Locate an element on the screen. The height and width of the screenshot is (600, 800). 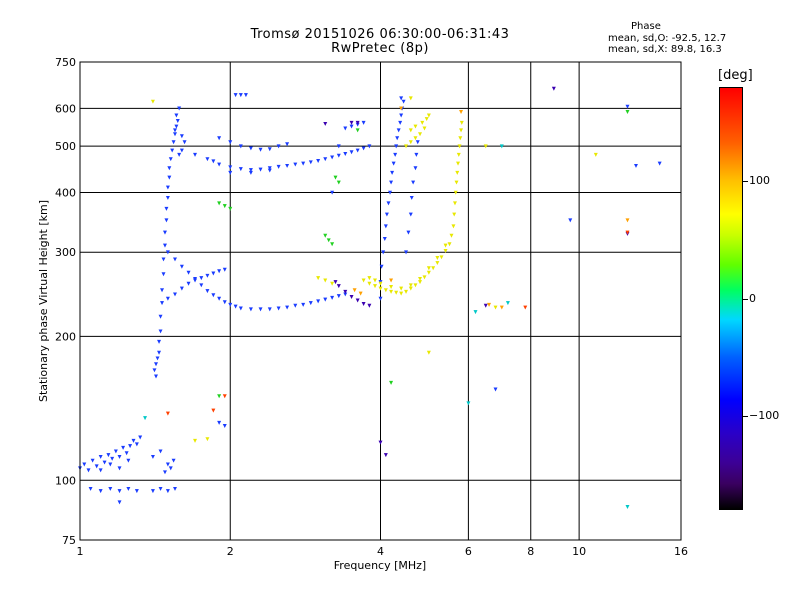
x-tick-label: 1 is located at coordinates (80, 551).